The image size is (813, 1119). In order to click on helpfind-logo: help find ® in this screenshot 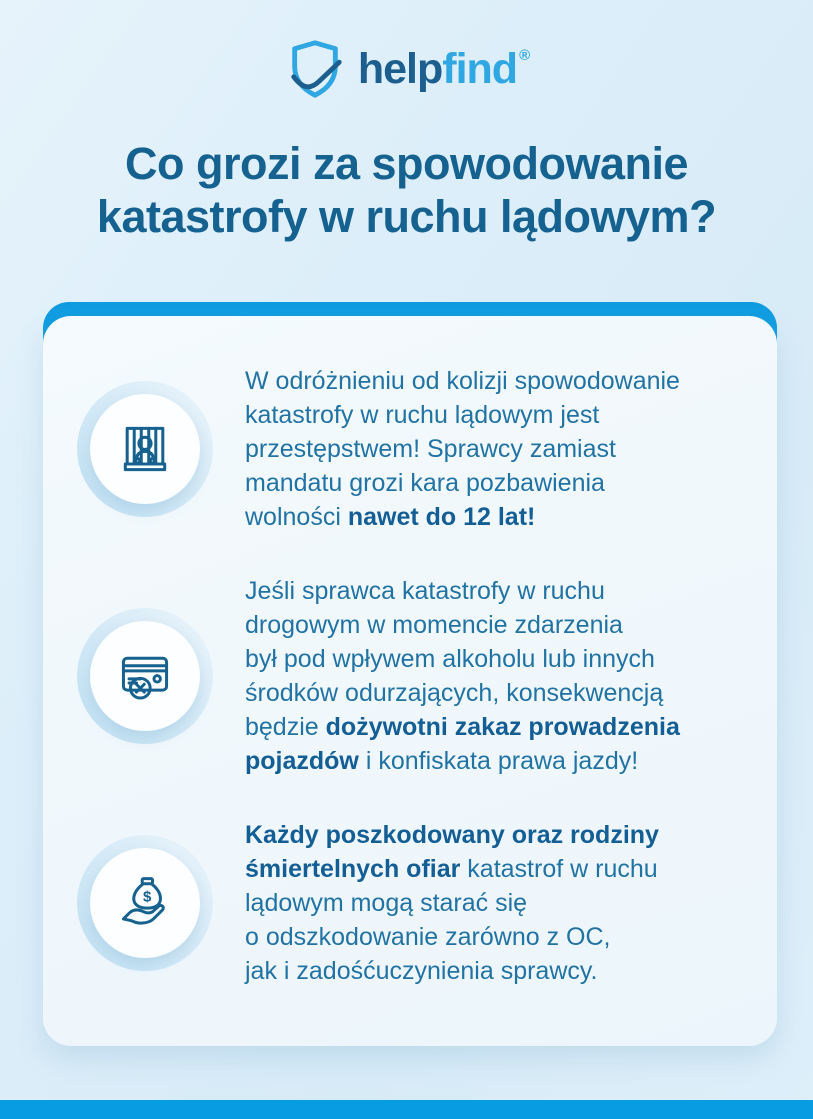, I will do `click(406, 69)`.